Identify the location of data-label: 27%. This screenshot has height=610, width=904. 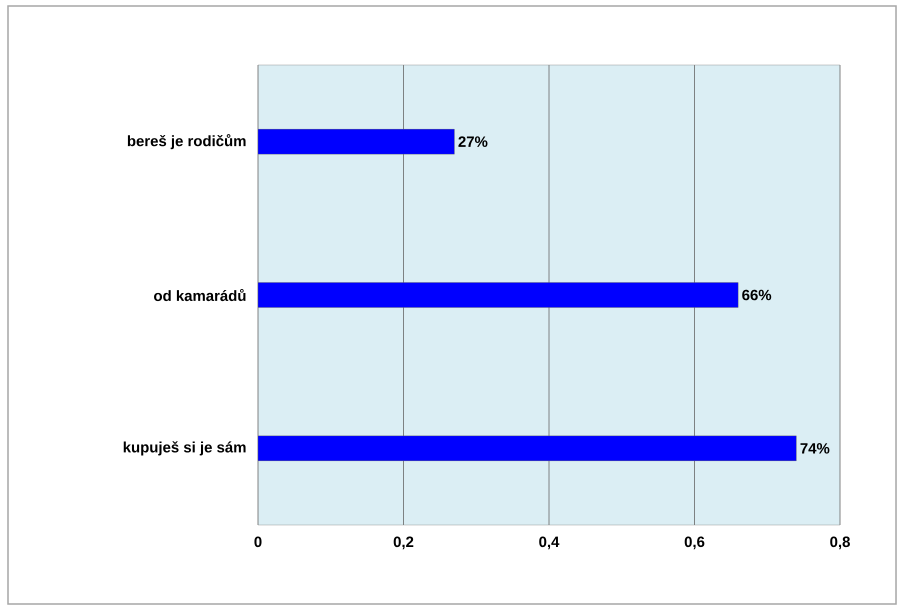
(473, 141).